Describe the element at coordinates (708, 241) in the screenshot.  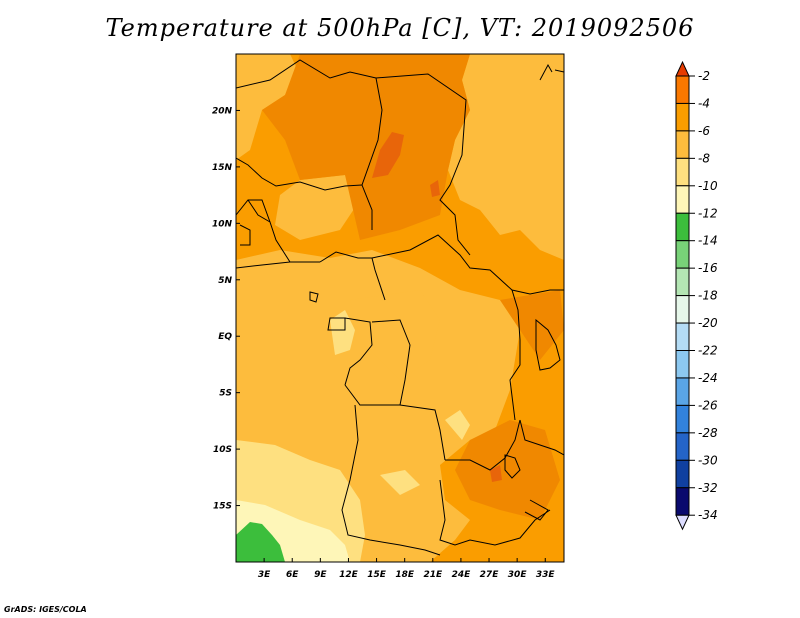
I see `colorbar-label: -14` at that location.